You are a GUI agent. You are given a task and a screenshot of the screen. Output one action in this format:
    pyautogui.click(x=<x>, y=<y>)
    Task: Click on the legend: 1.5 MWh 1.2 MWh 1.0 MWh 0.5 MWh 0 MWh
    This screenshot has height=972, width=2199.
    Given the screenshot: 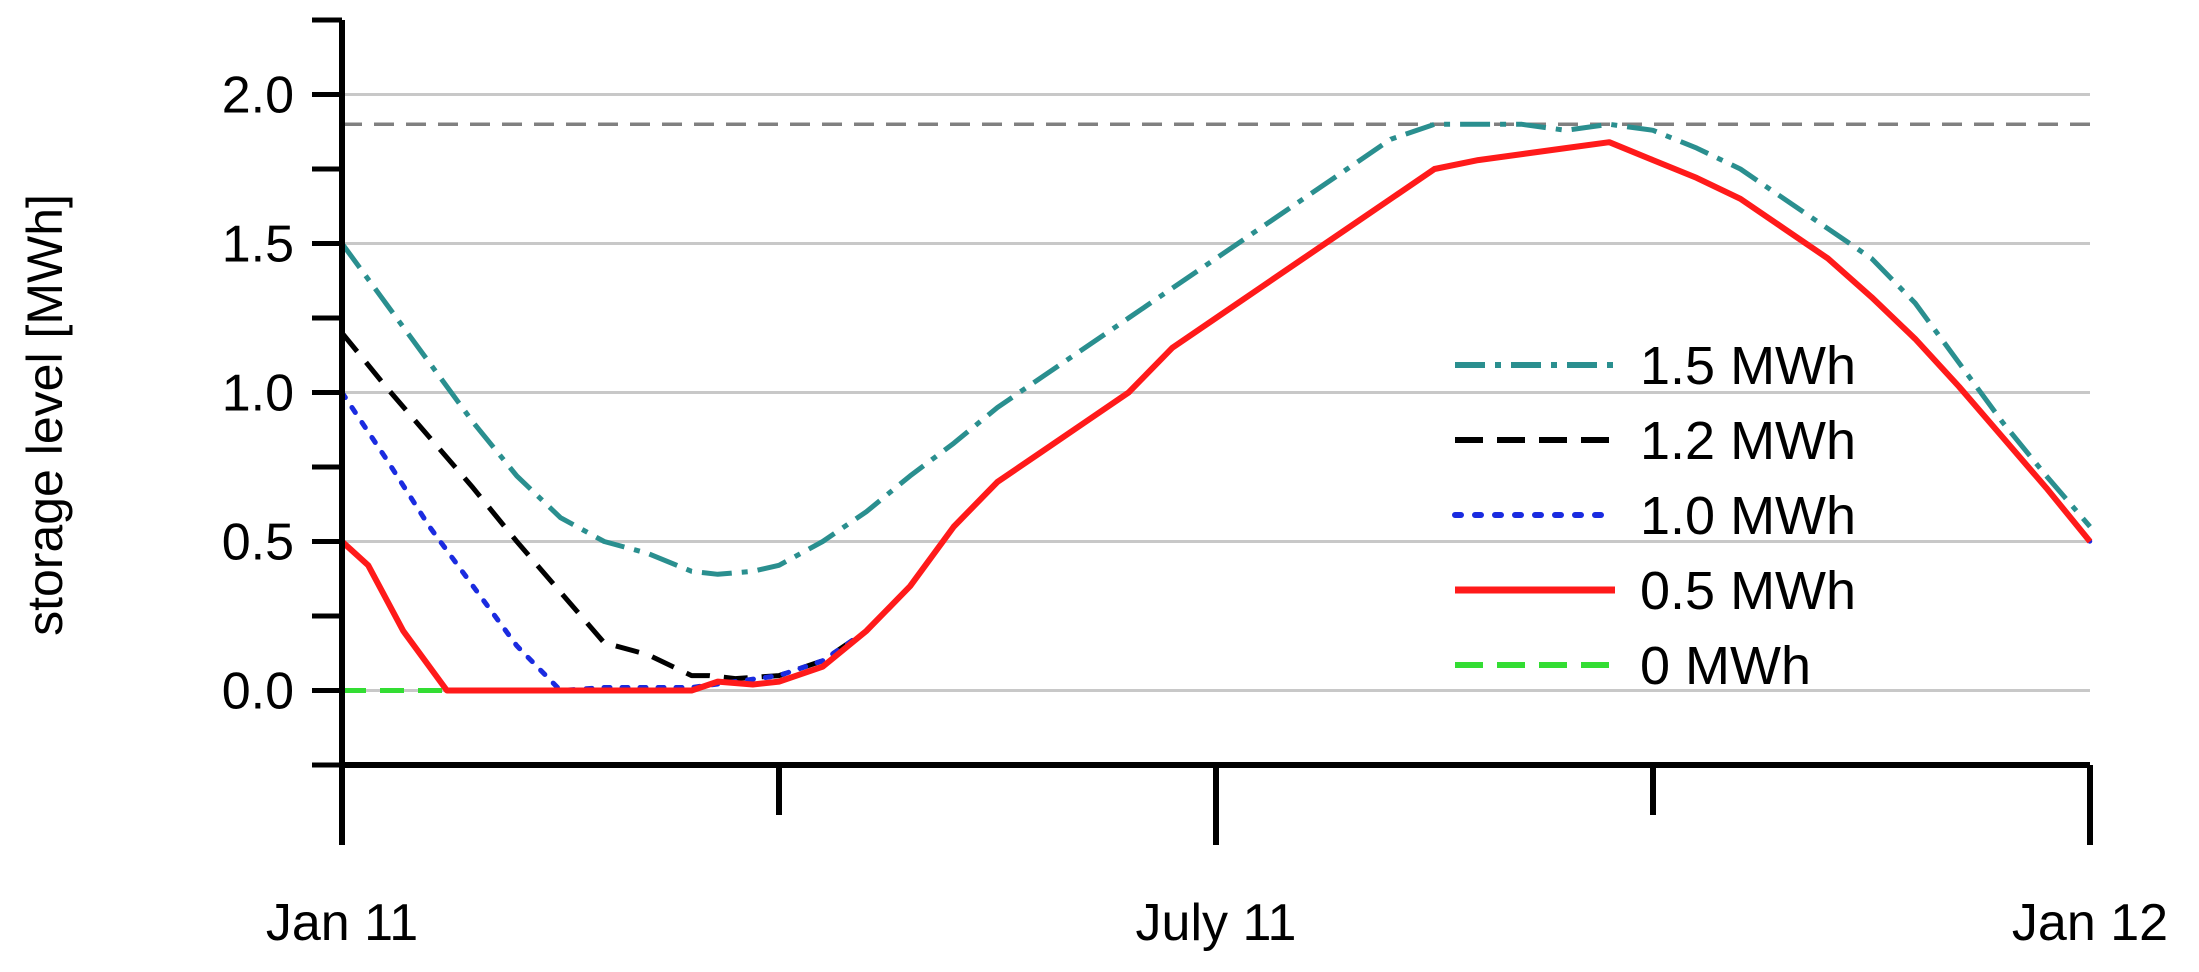 What is the action you would take?
    pyautogui.click(x=1654, y=516)
    